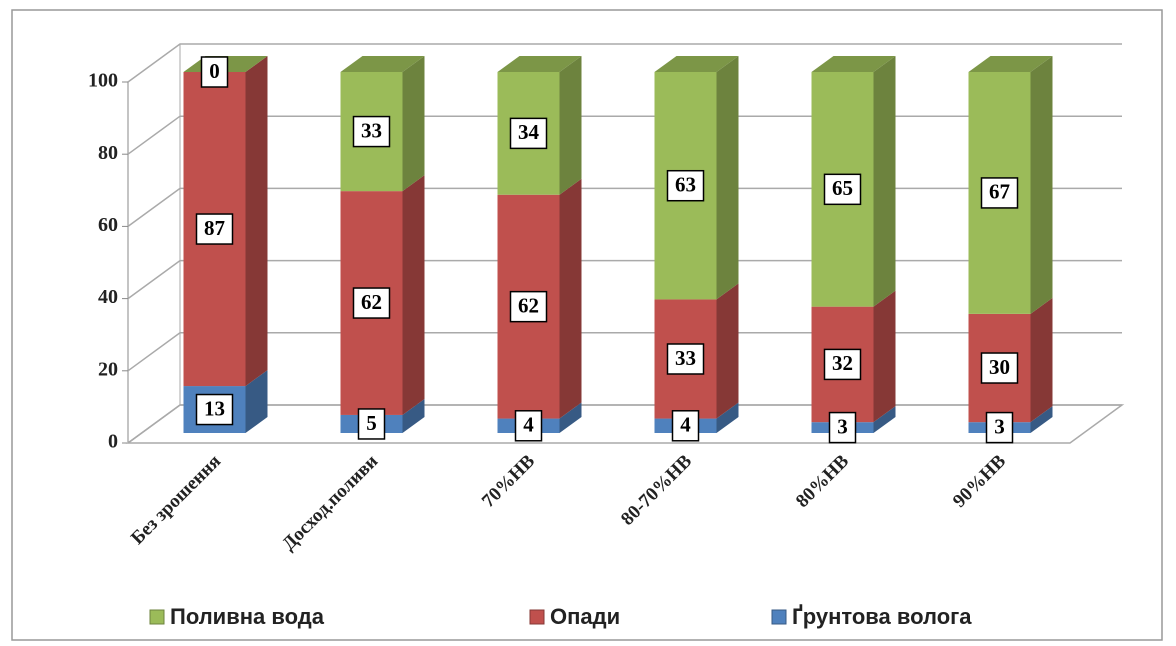 Image resolution: width=1176 pixels, height=646 pixels. What do you see at coordinates (656, 490) in the screenshot?
I see `x-tick-label: 80-70%НВ` at bounding box center [656, 490].